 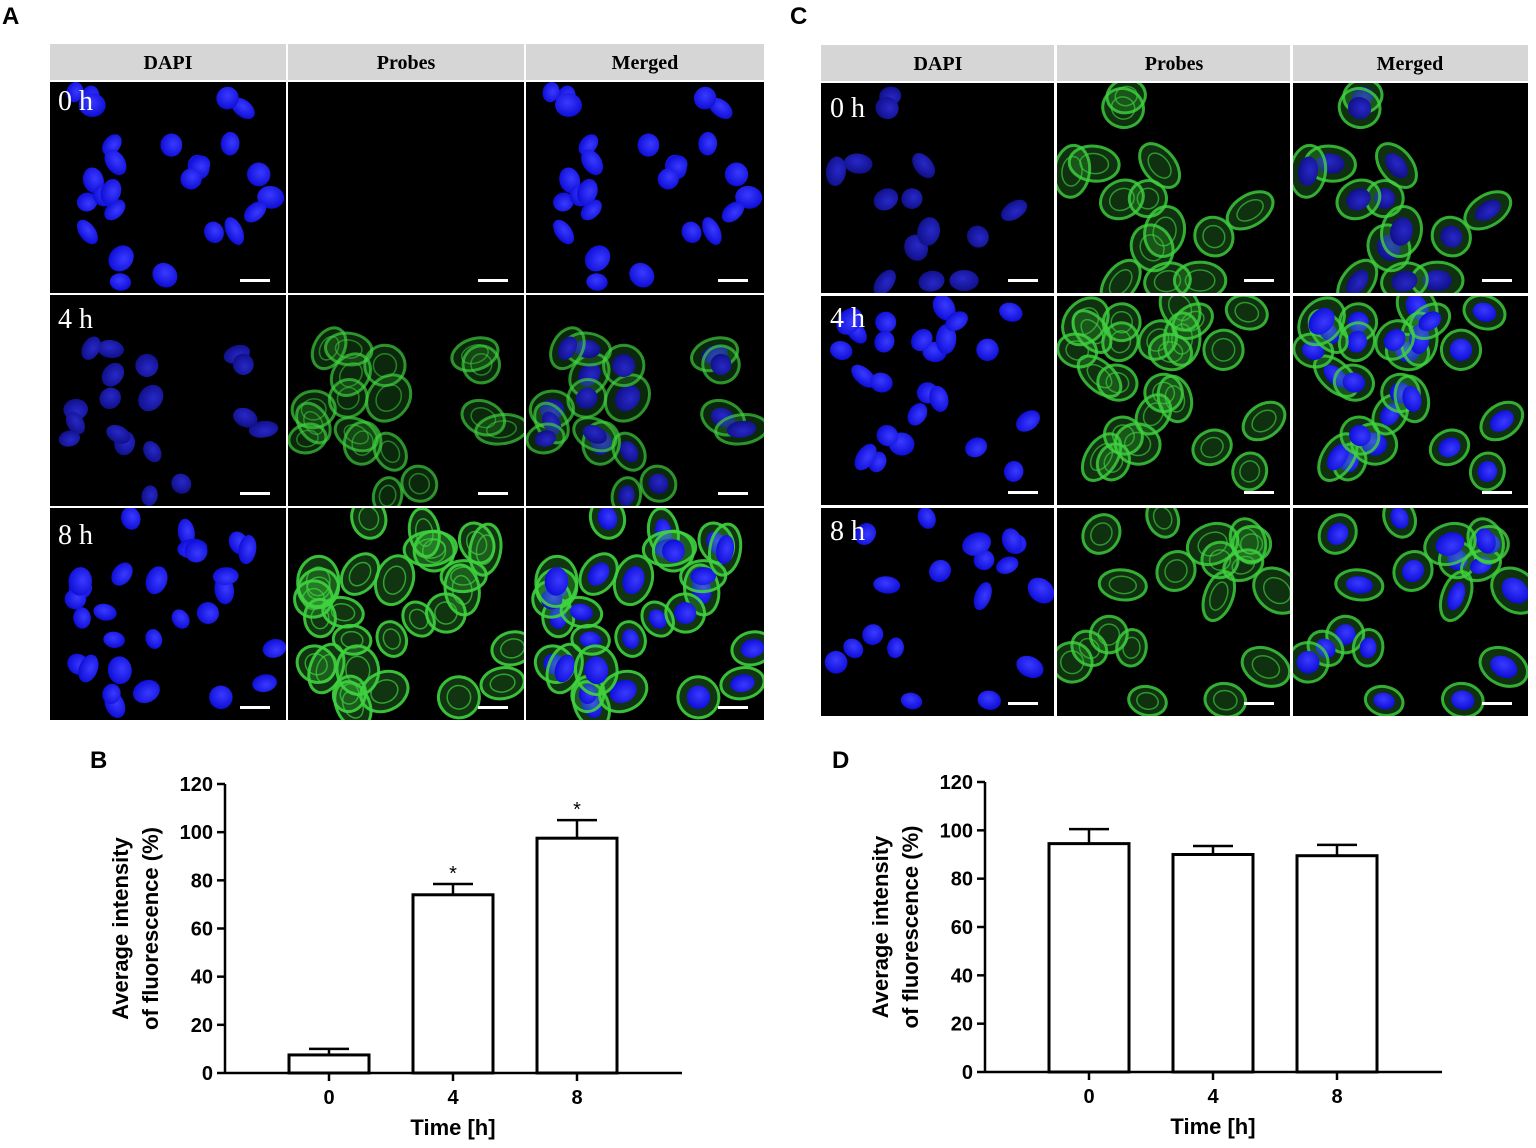 I want to click on chart-b-x-tick-label-0: 0, so click(x=328, y=1098).